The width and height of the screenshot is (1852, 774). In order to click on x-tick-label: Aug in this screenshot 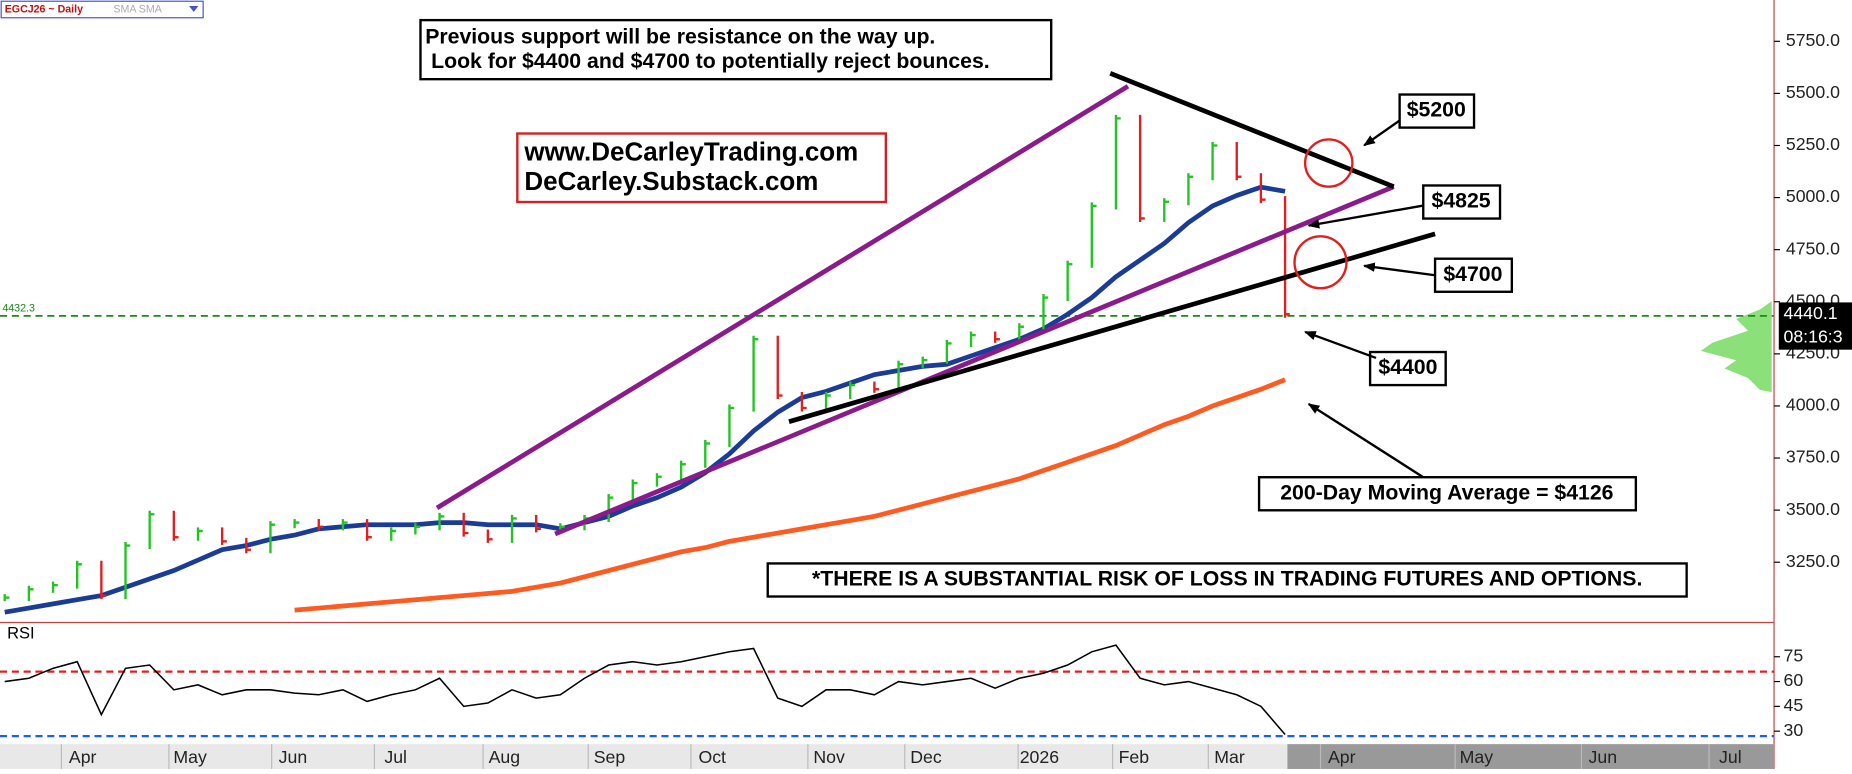, I will do `click(505, 757)`.